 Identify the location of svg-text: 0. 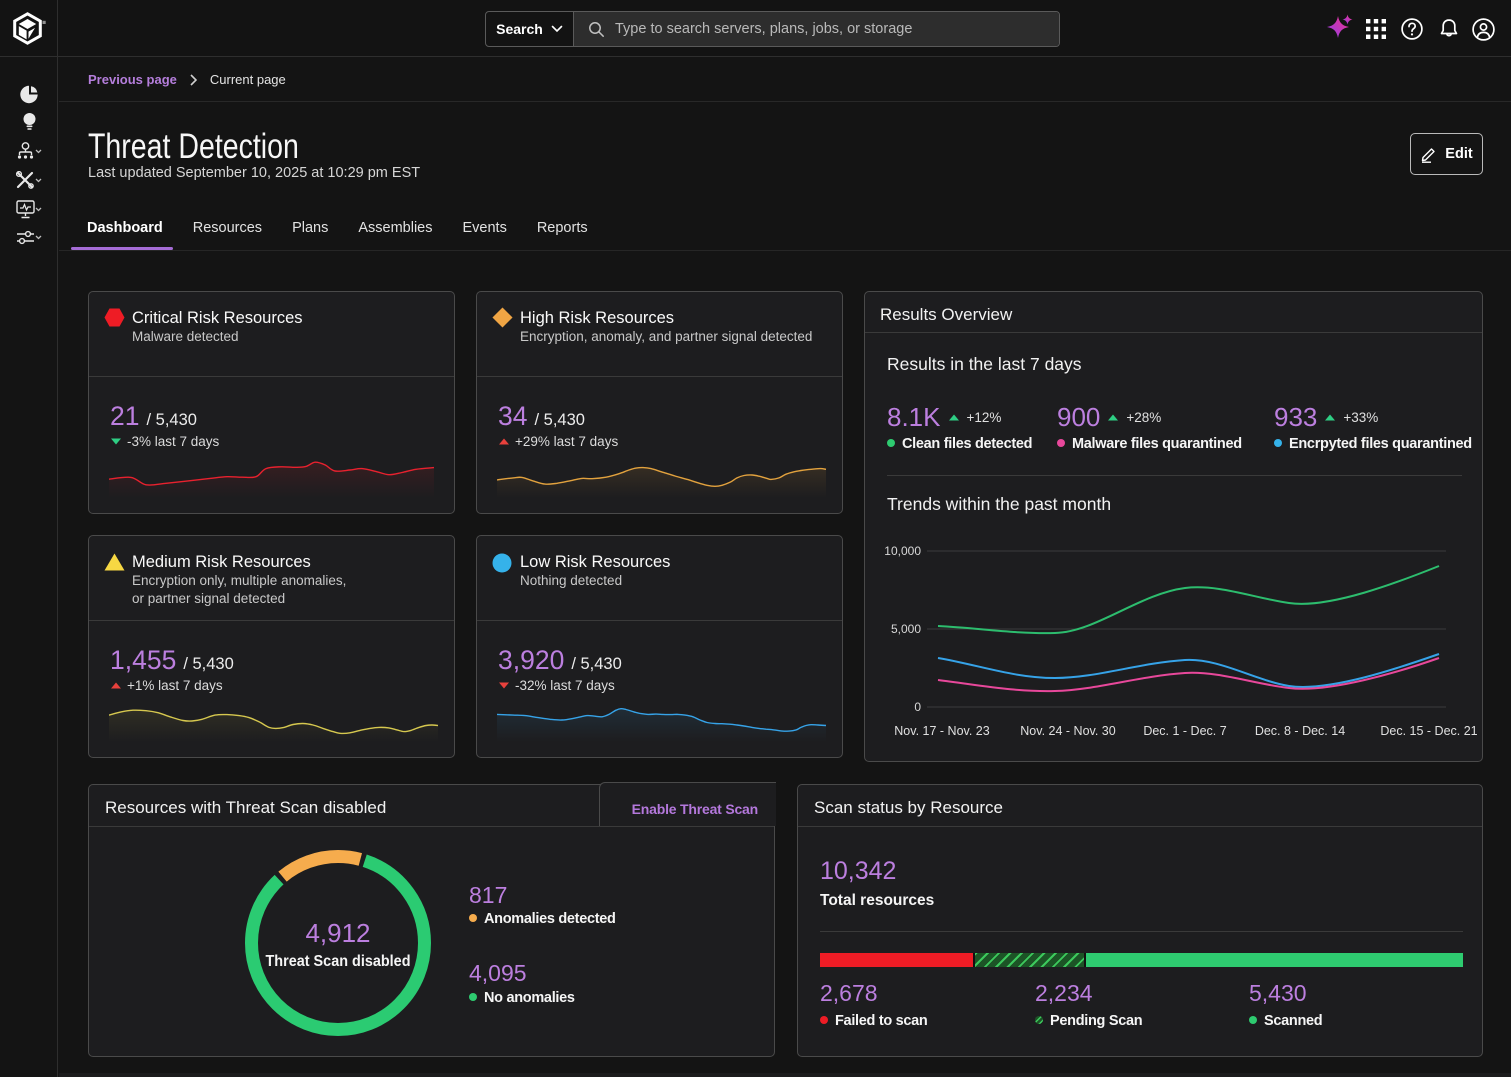
(917, 707).